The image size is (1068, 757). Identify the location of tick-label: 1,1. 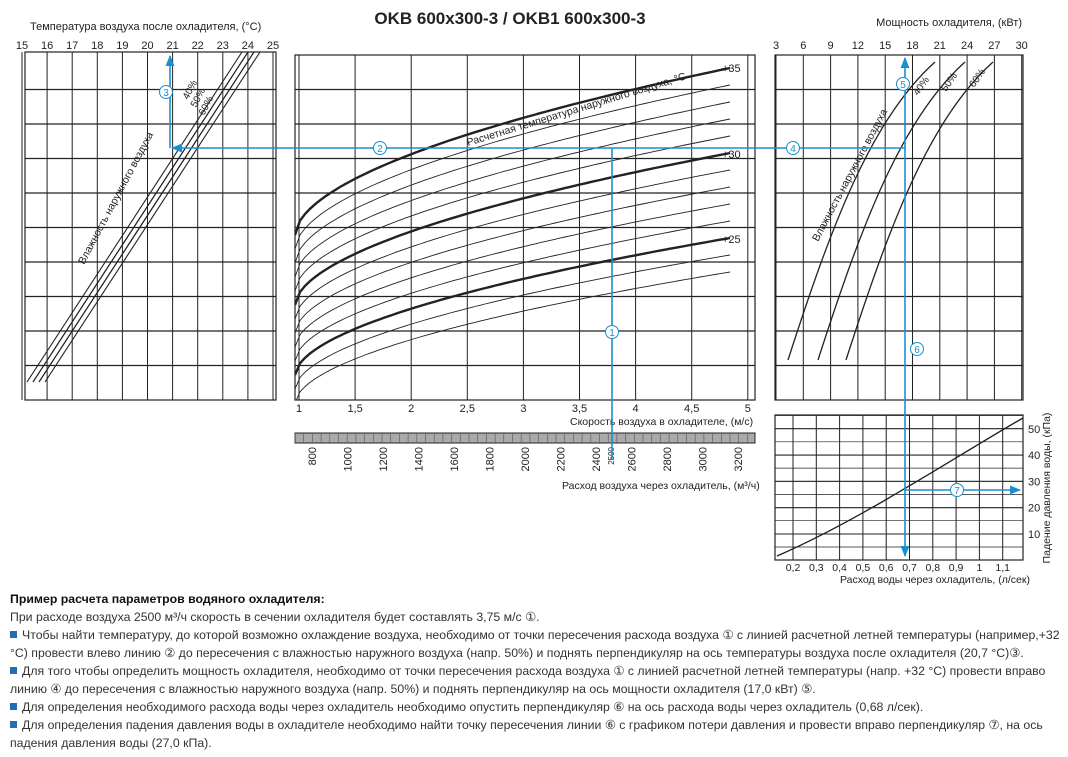
(1002, 568).